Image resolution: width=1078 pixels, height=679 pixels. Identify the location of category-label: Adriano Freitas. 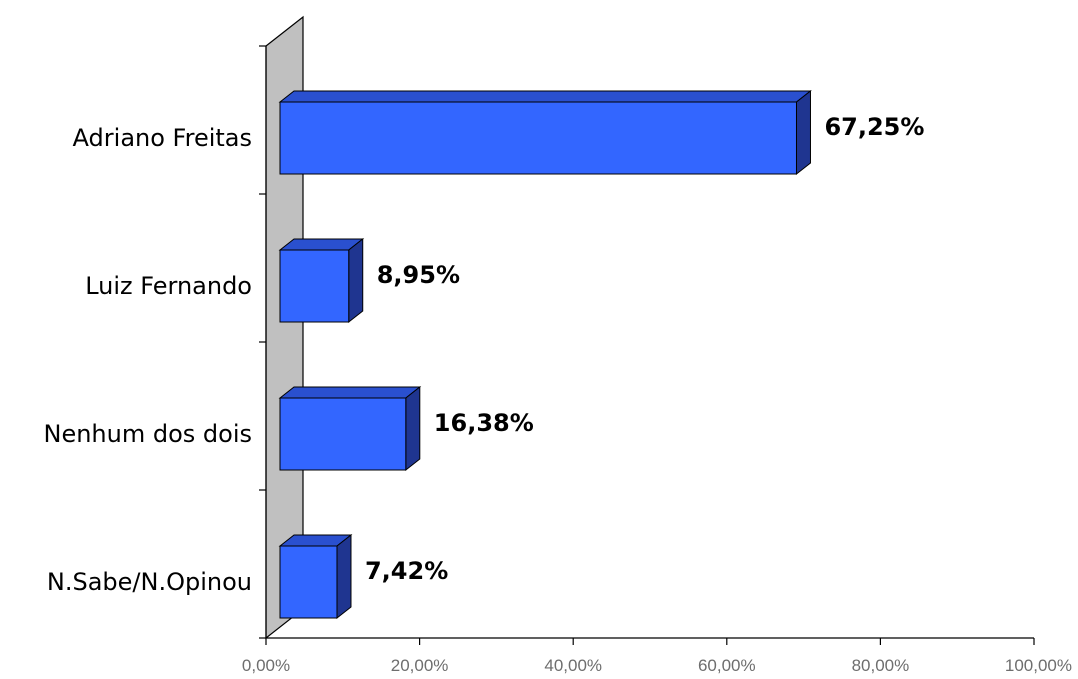
(162, 138).